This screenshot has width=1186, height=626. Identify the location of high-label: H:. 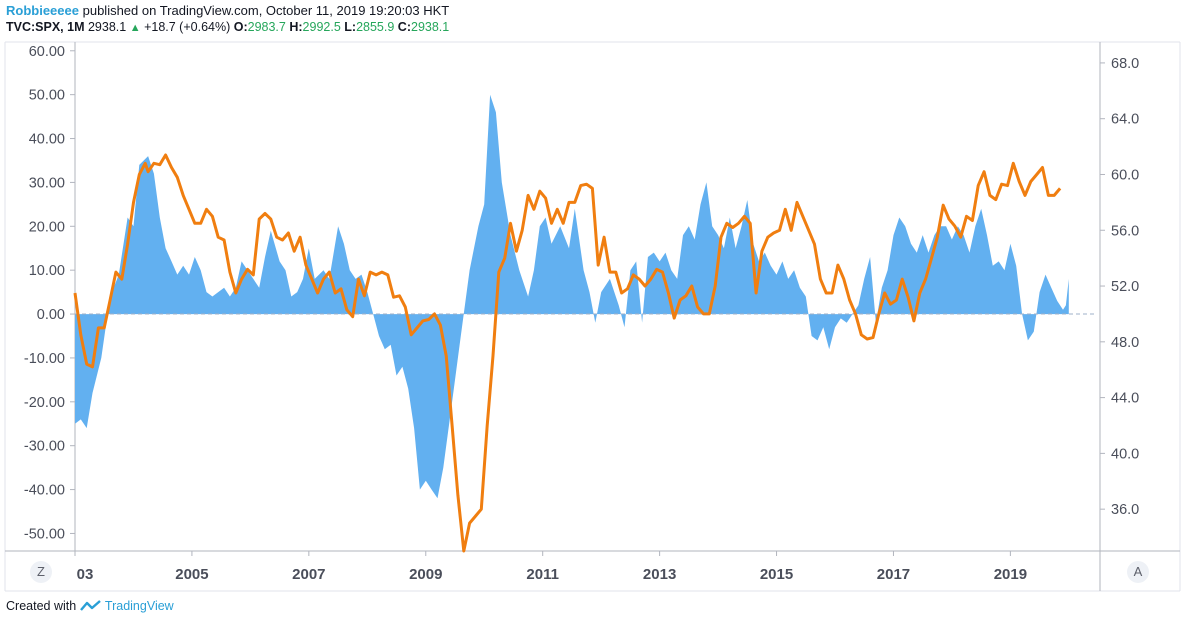
(296, 27).